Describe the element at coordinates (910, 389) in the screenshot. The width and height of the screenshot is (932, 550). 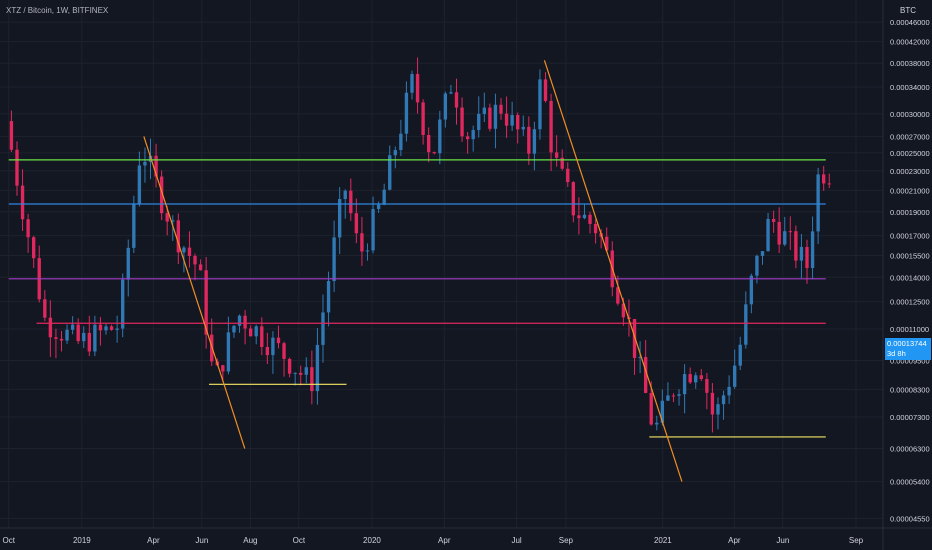
I see `y-tick-label: 0.00008300` at that location.